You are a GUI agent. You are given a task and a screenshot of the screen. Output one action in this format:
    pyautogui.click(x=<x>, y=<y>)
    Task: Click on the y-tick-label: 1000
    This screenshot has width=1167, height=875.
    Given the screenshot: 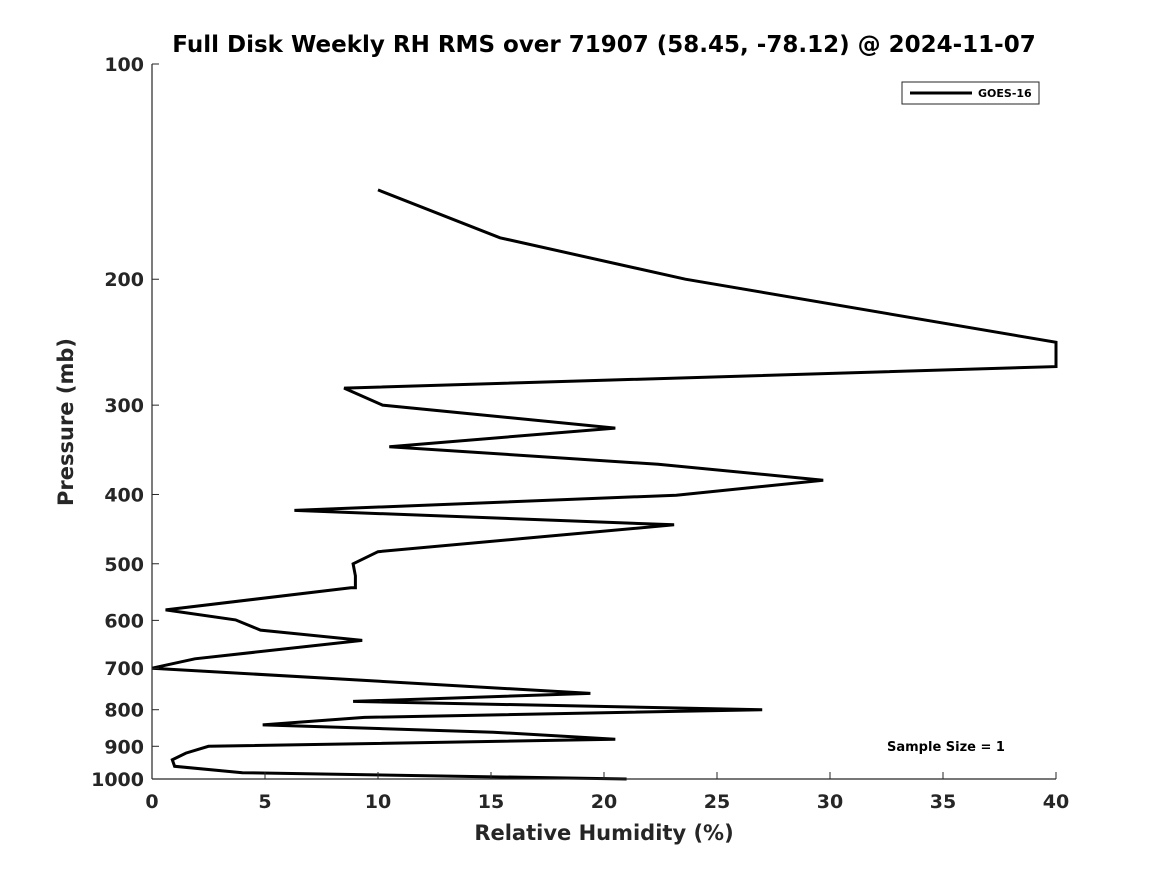 What is the action you would take?
    pyautogui.click(x=117, y=780)
    